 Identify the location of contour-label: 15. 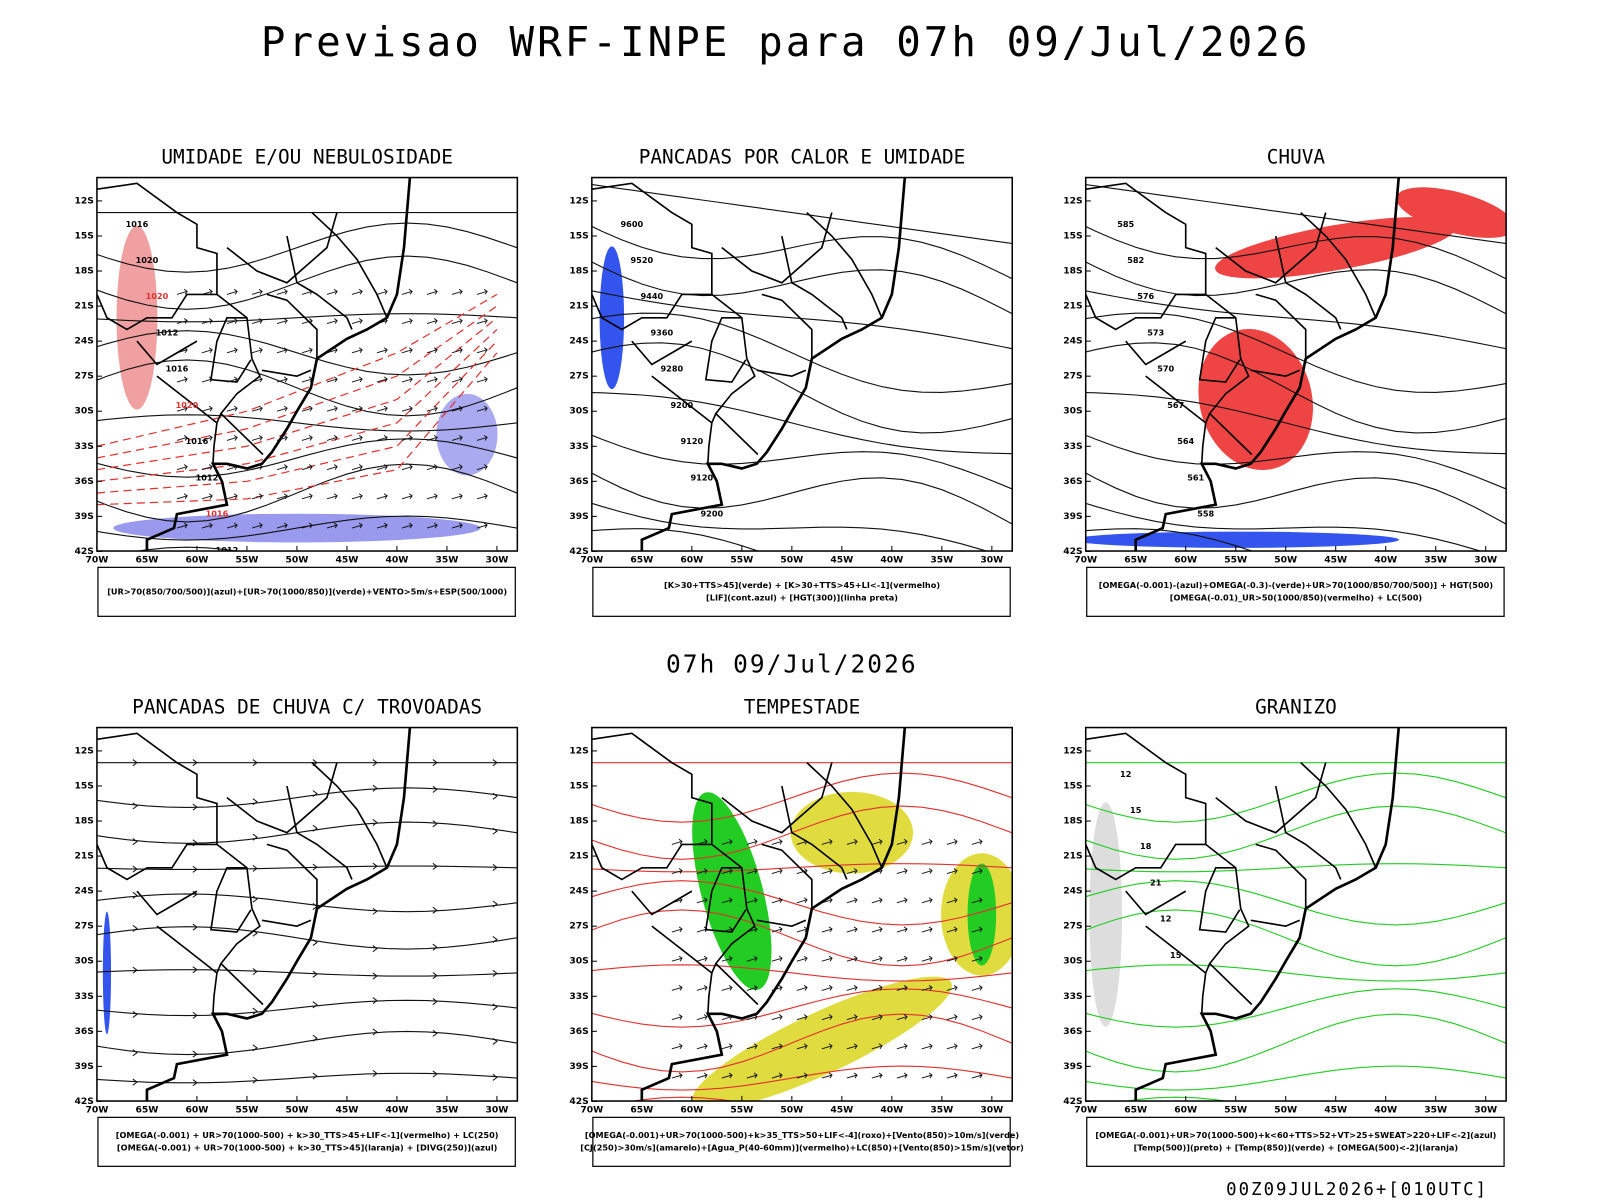
(1176, 955).